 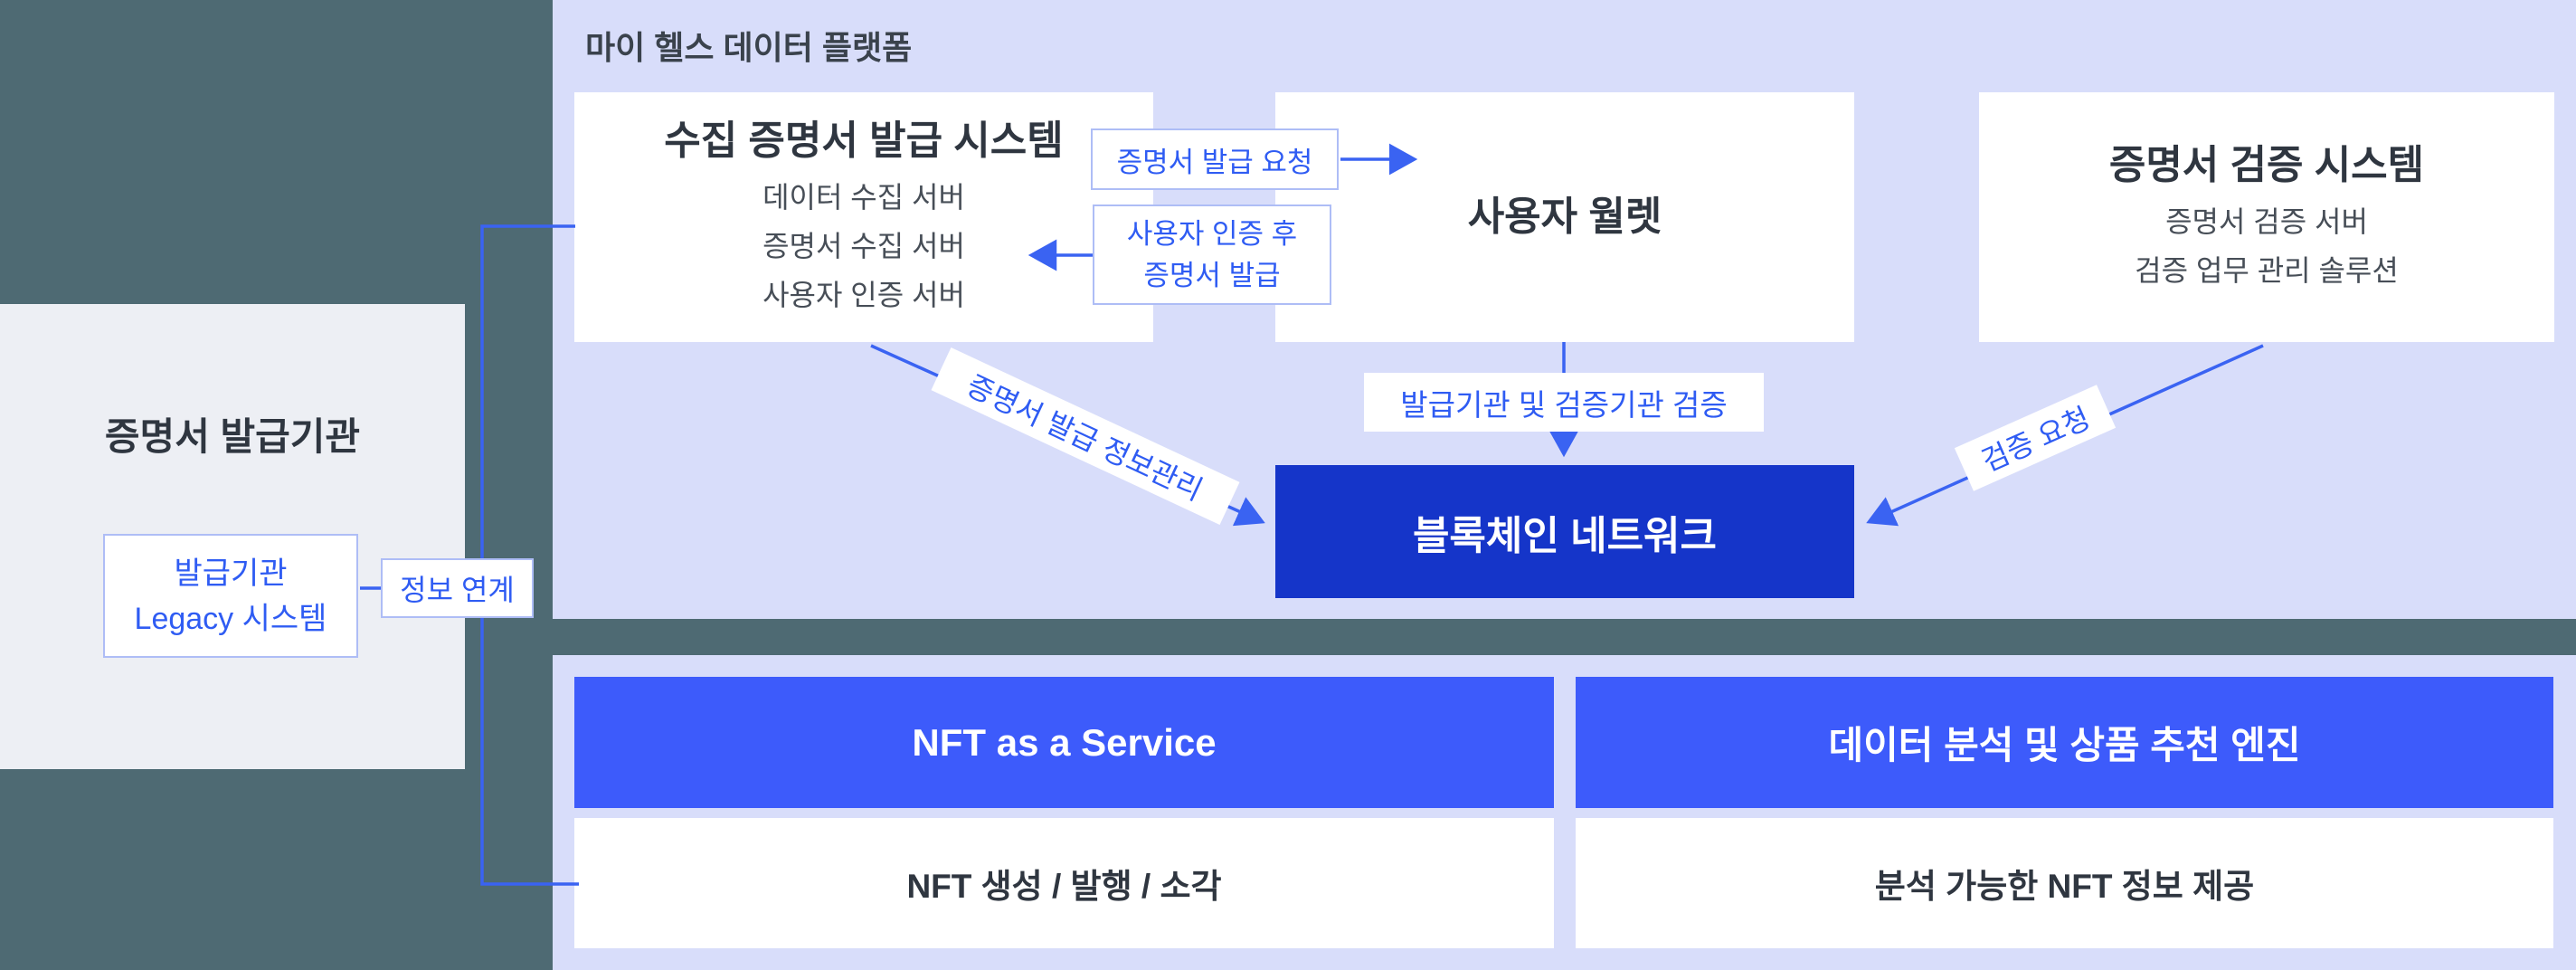 What do you see at coordinates (1212, 254) in the screenshot?
I see `issue-after-auth-label: 사용자 인증 후 증명서 발급` at bounding box center [1212, 254].